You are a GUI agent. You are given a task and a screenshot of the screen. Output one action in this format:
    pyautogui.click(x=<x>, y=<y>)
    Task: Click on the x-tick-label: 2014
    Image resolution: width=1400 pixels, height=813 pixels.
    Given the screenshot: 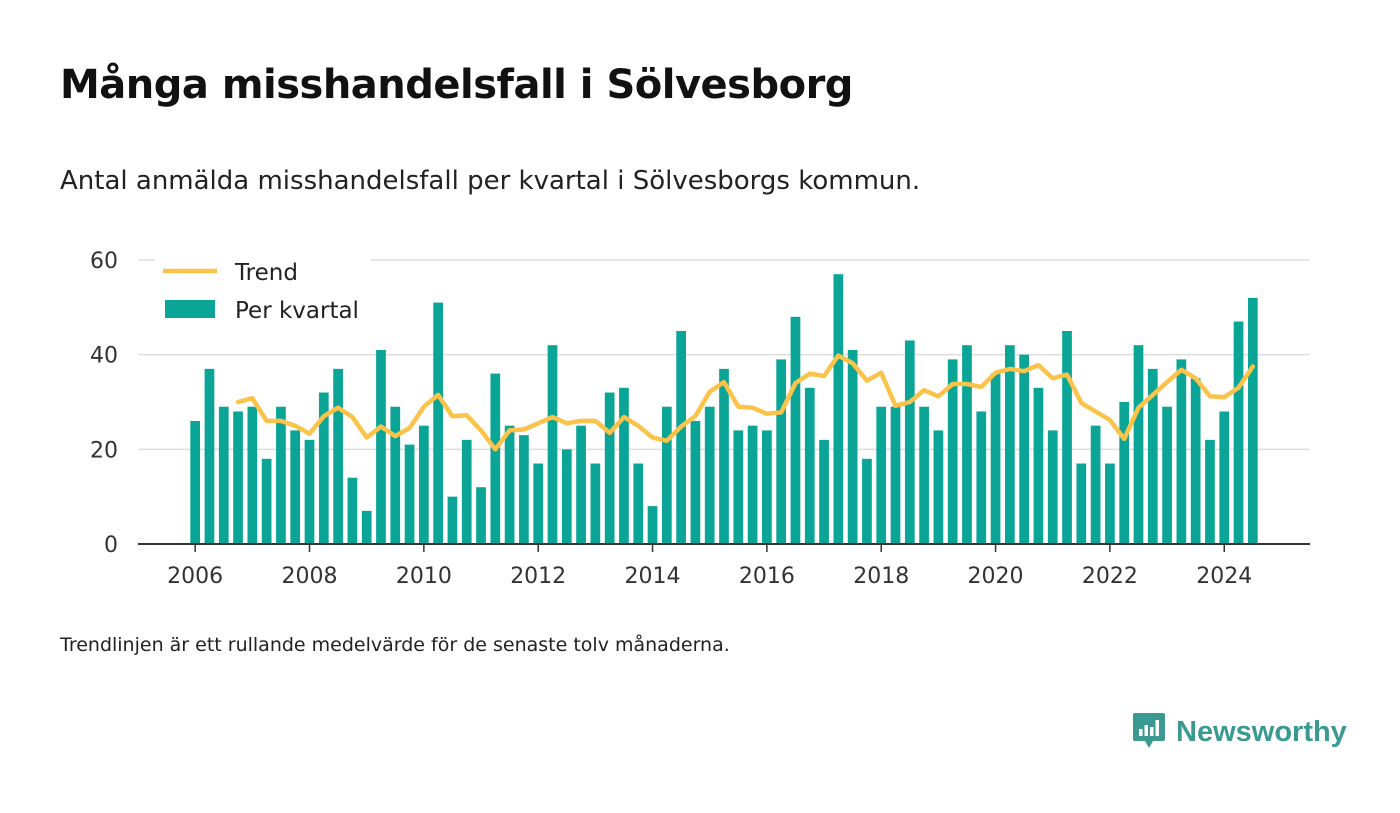 What is the action you would take?
    pyautogui.click(x=653, y=576)
    